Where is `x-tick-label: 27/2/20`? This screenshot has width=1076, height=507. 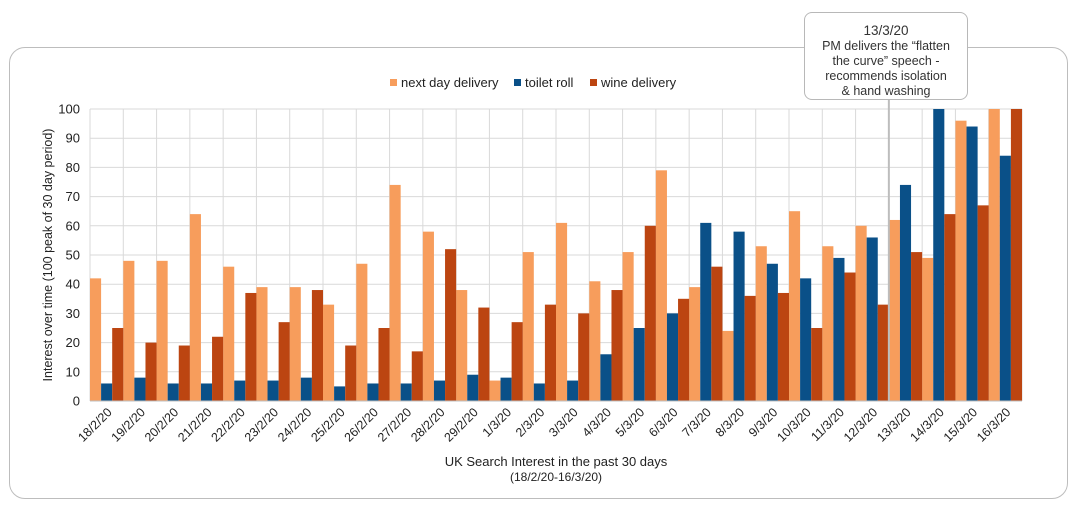 x-tick-label: 27/2/20 is located at coordinates (394, 424).